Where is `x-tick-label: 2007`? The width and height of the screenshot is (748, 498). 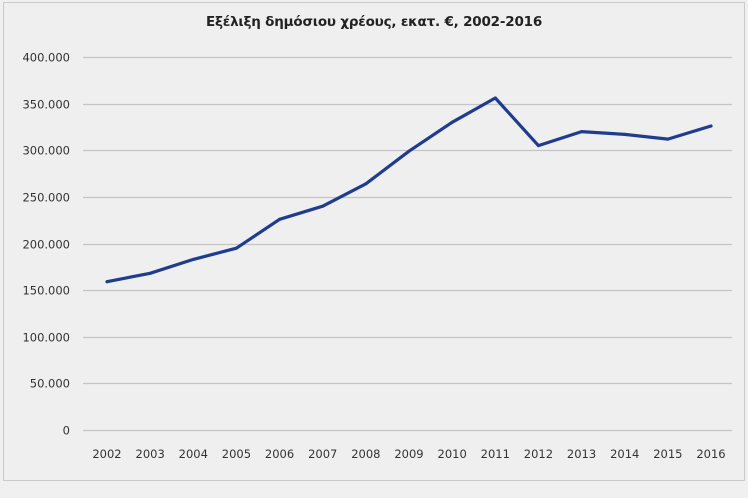
x-tick-label: 2007 is located at coordinates (322, 454).